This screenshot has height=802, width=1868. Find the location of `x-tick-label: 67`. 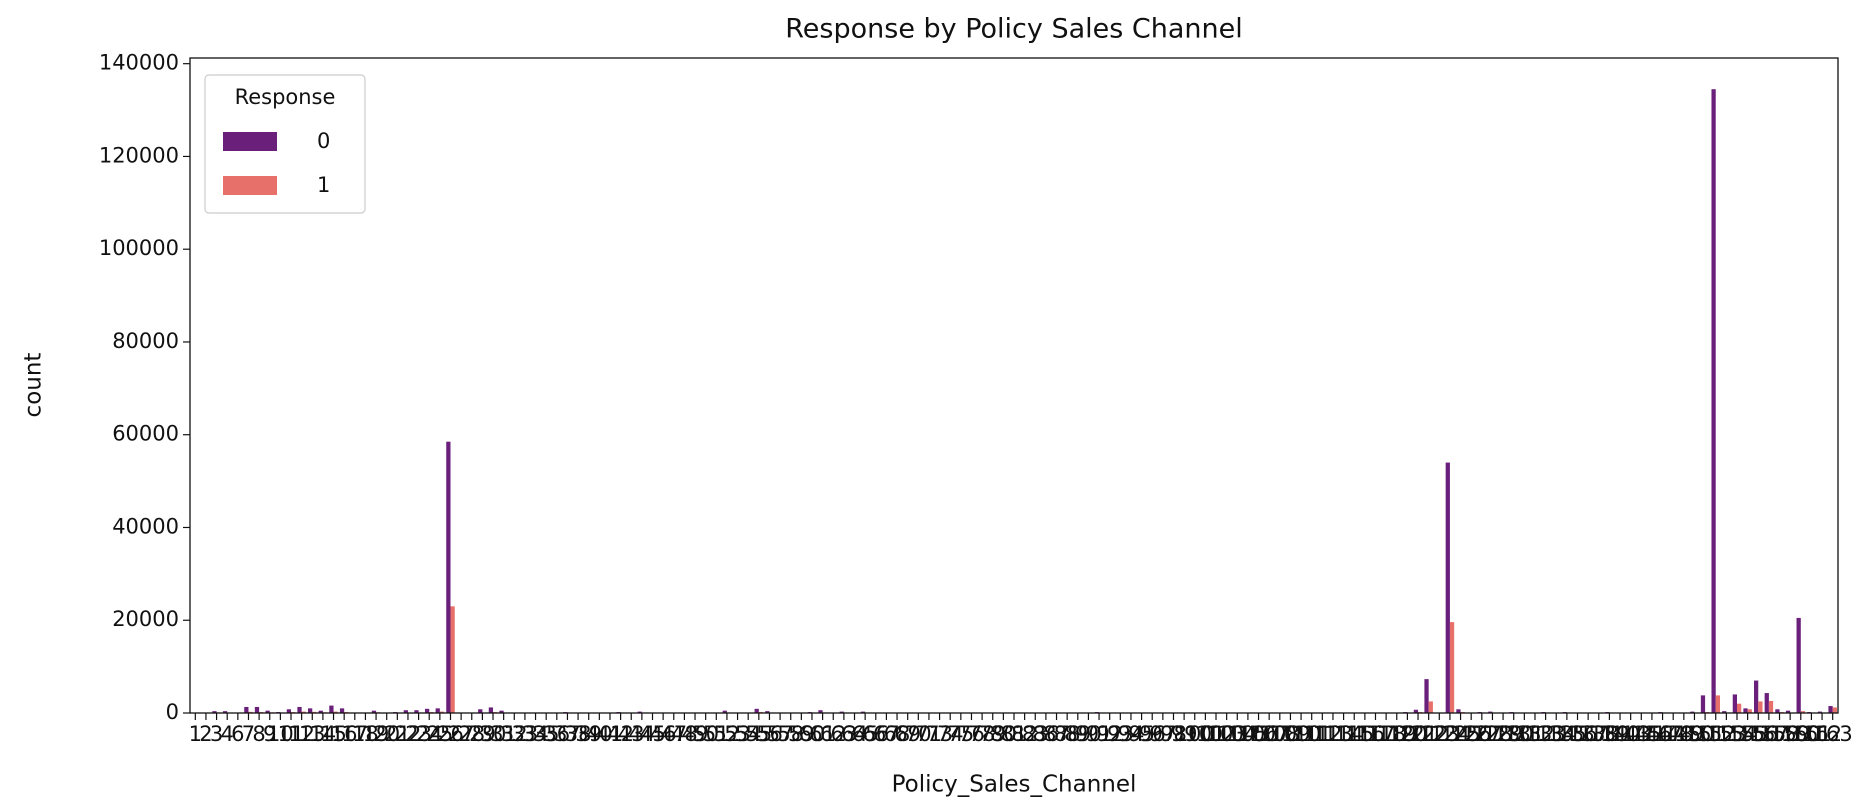

x-tick-label: 67 is located at coordinates (886, 734).